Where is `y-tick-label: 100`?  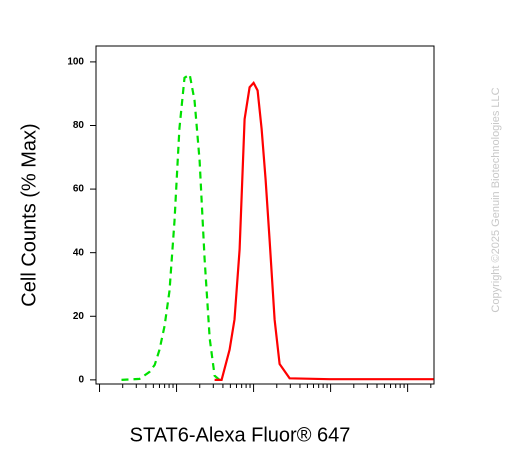
y-tick-label: 100 is located at coordinates (75, 62).